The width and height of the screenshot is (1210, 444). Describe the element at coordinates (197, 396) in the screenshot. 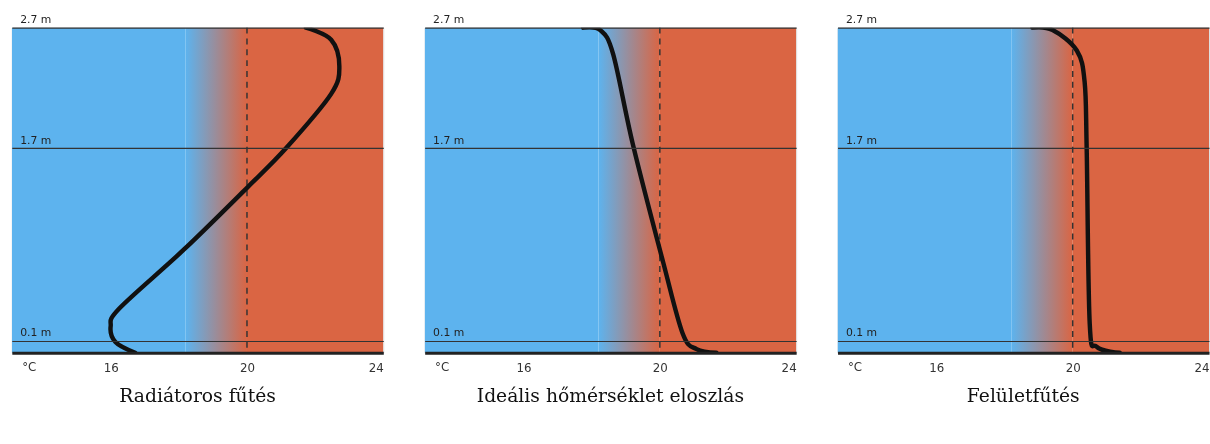

I see `text: Radiátoros fűtés` at that location.